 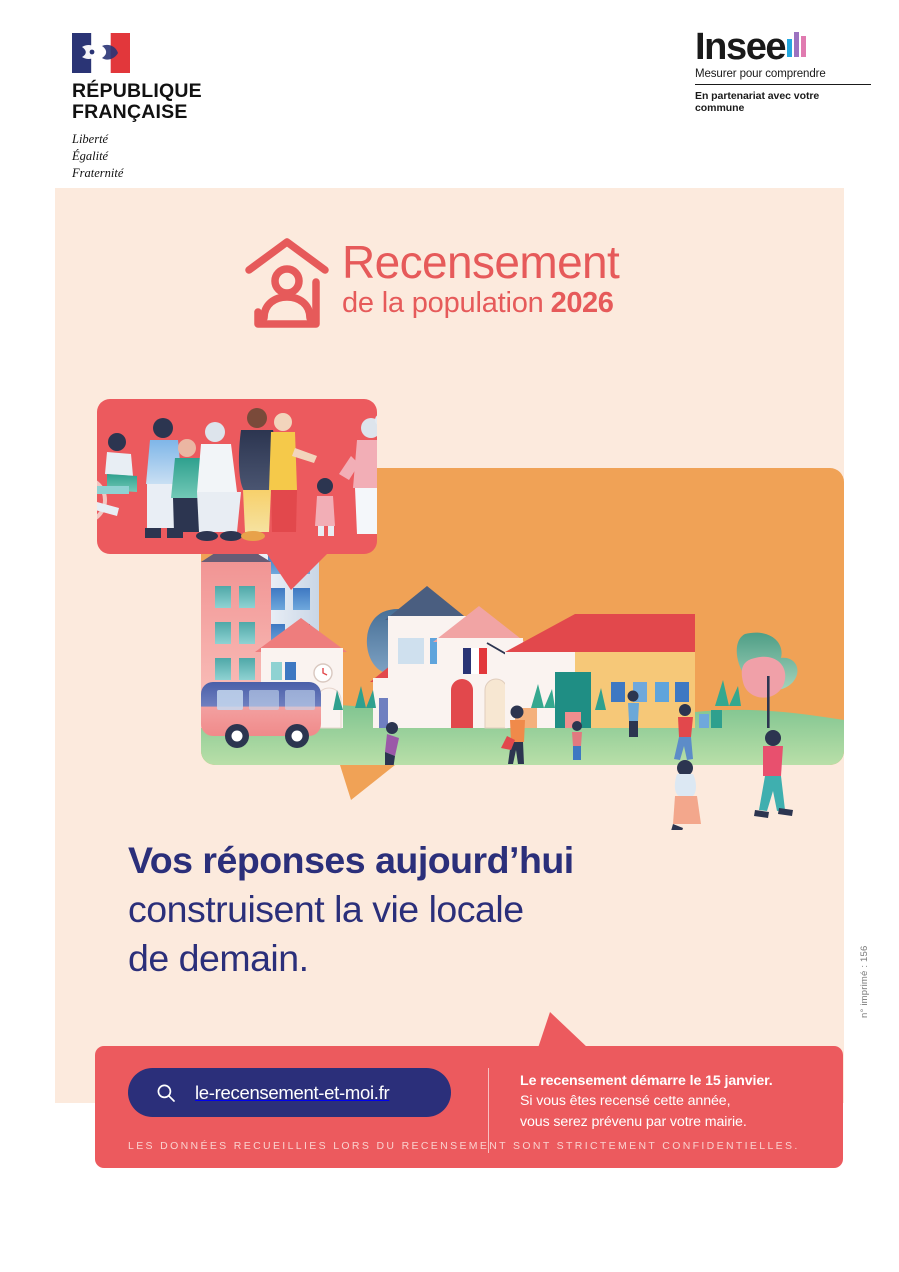 I want to click on person-wheelchair, so click(x=117, y=478).